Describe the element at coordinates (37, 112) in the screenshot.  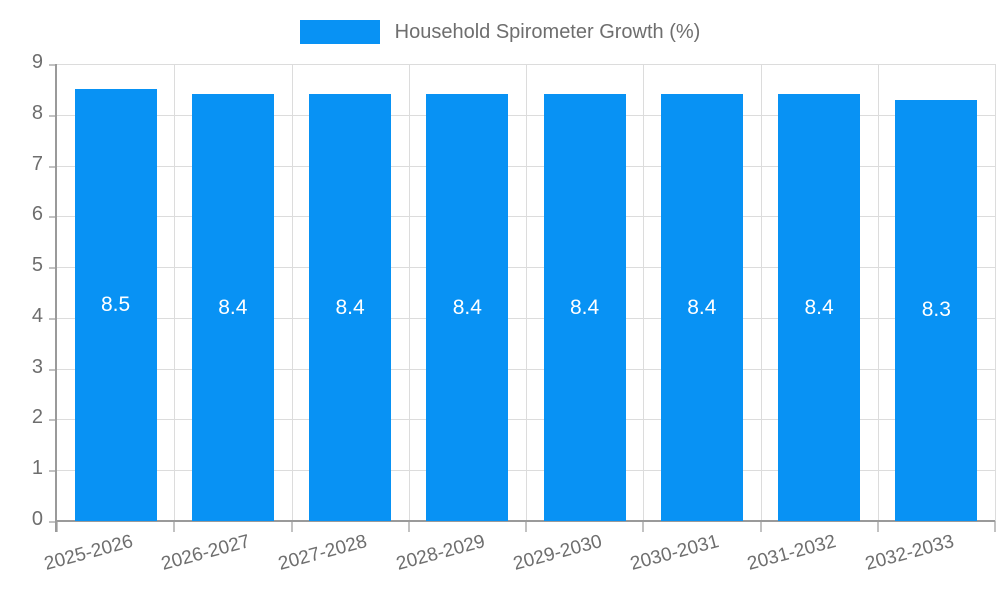
I see `y-axis-tick-label: 8` at that location.